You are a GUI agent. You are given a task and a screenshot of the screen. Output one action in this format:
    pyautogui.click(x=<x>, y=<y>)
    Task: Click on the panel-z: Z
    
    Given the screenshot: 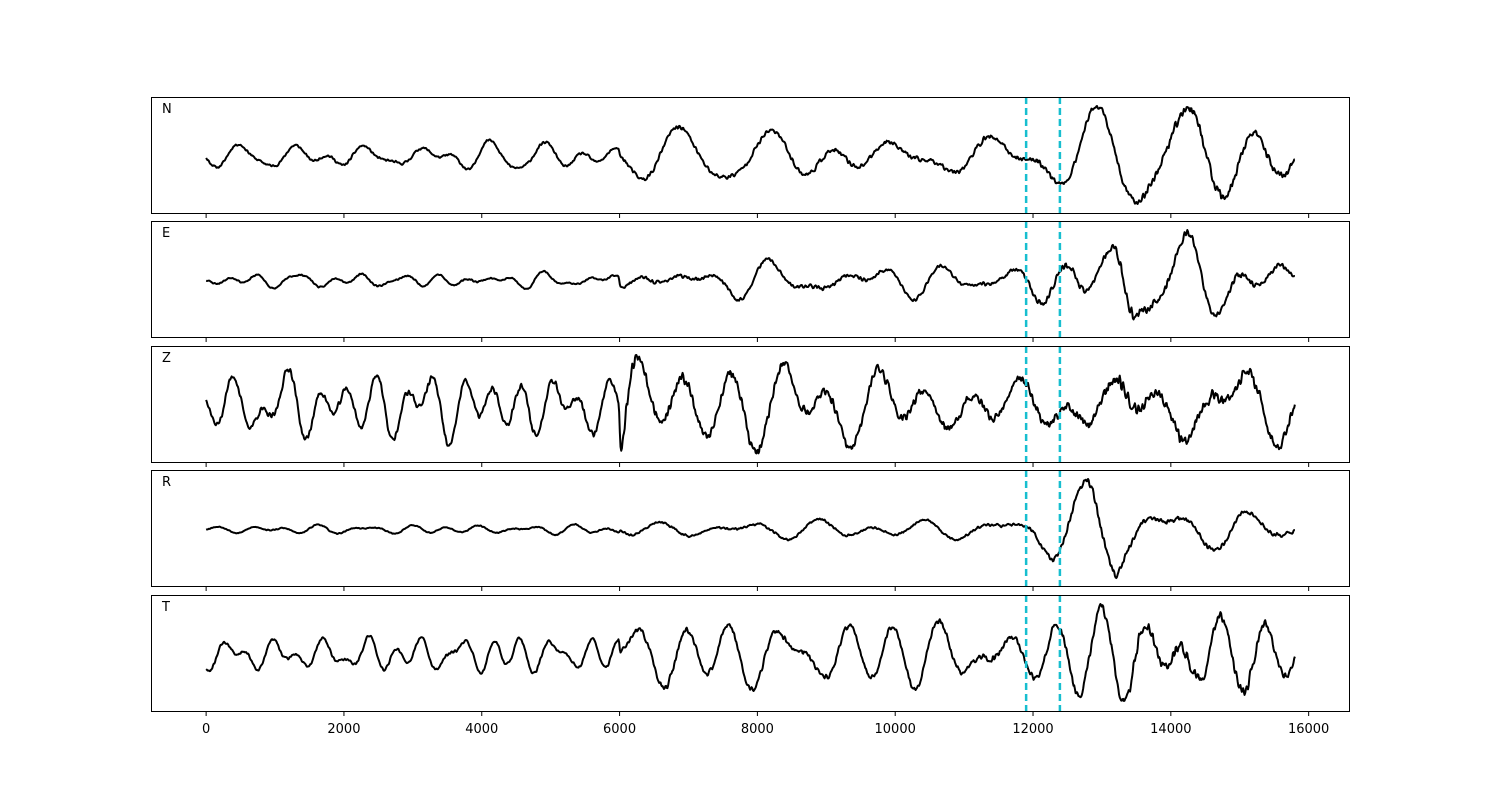 What is the action you would take?
    pyautogui.click(x=750, y=406)
    